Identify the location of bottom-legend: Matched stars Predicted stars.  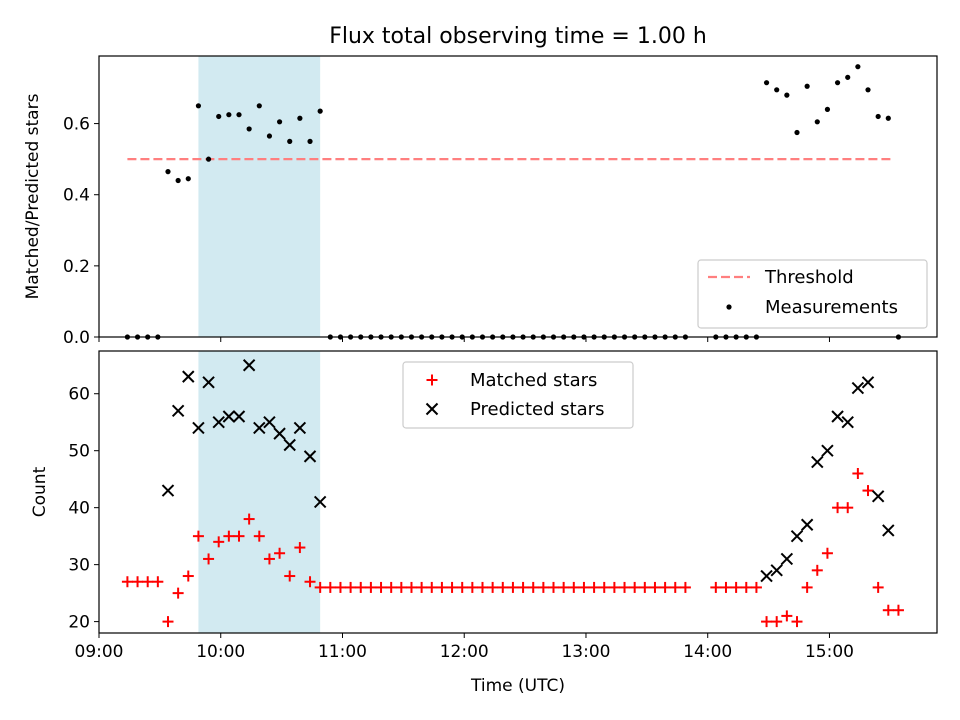
(518, 395).